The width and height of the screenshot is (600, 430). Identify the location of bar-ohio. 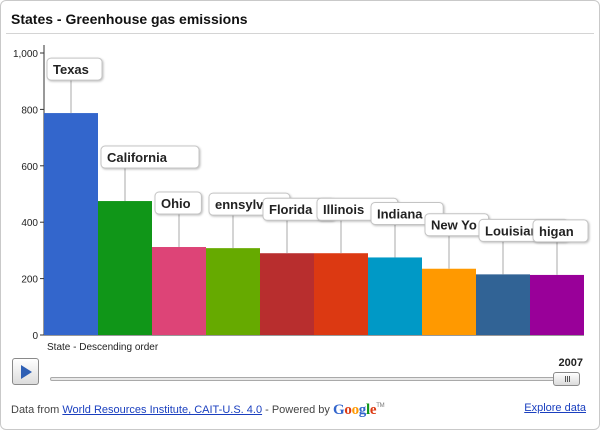
(179, 291).